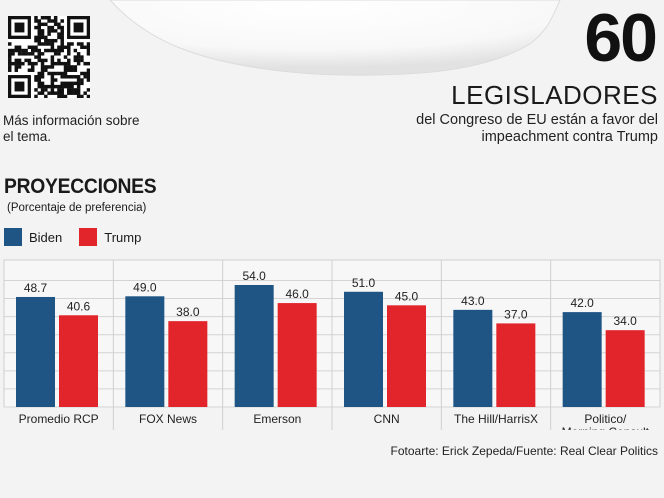  I want to click on data-label-trump-5: 34.0, so click(625, 321).